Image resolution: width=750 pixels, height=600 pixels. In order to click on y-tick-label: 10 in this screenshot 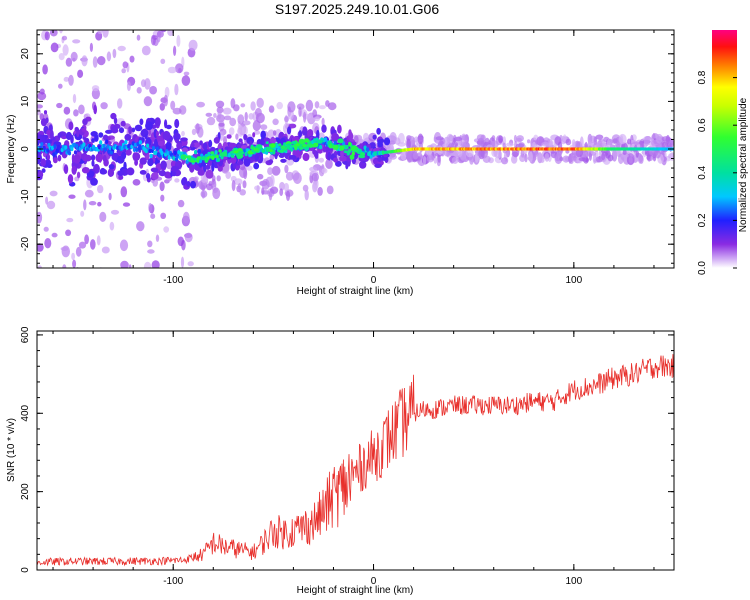, I will do `click(25, 101)`.